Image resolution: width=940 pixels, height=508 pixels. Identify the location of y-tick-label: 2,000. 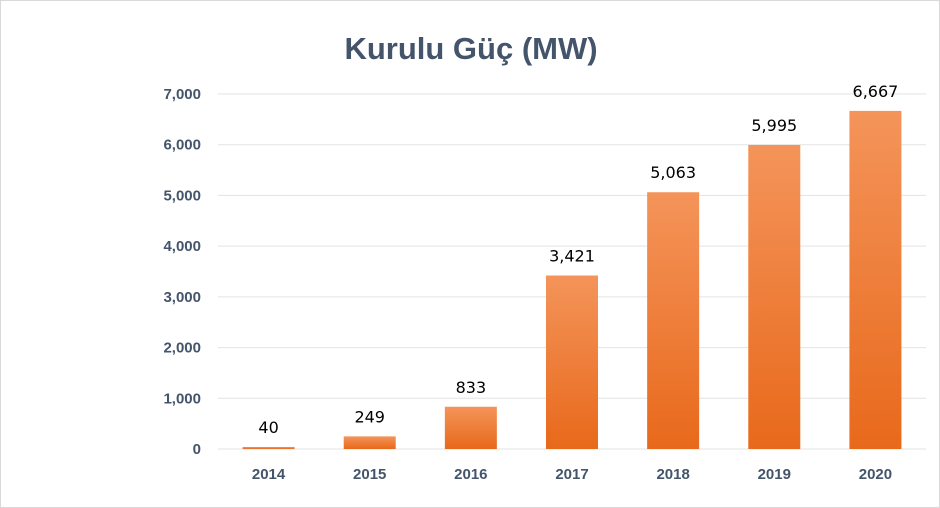
(182, 348).